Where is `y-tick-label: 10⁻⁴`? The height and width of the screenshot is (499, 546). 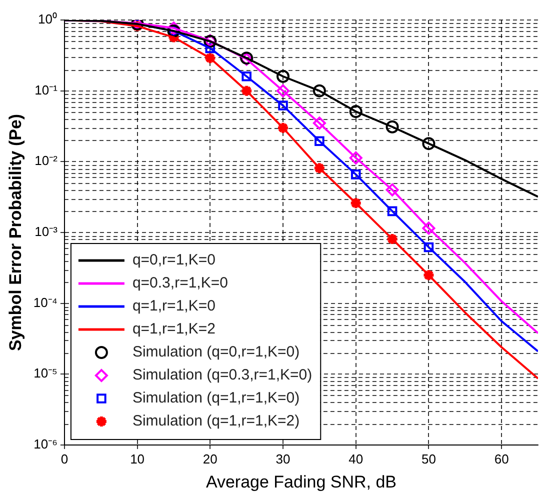
y-tick-label: 10⁻⁴ is located at coordinates (45, 302).